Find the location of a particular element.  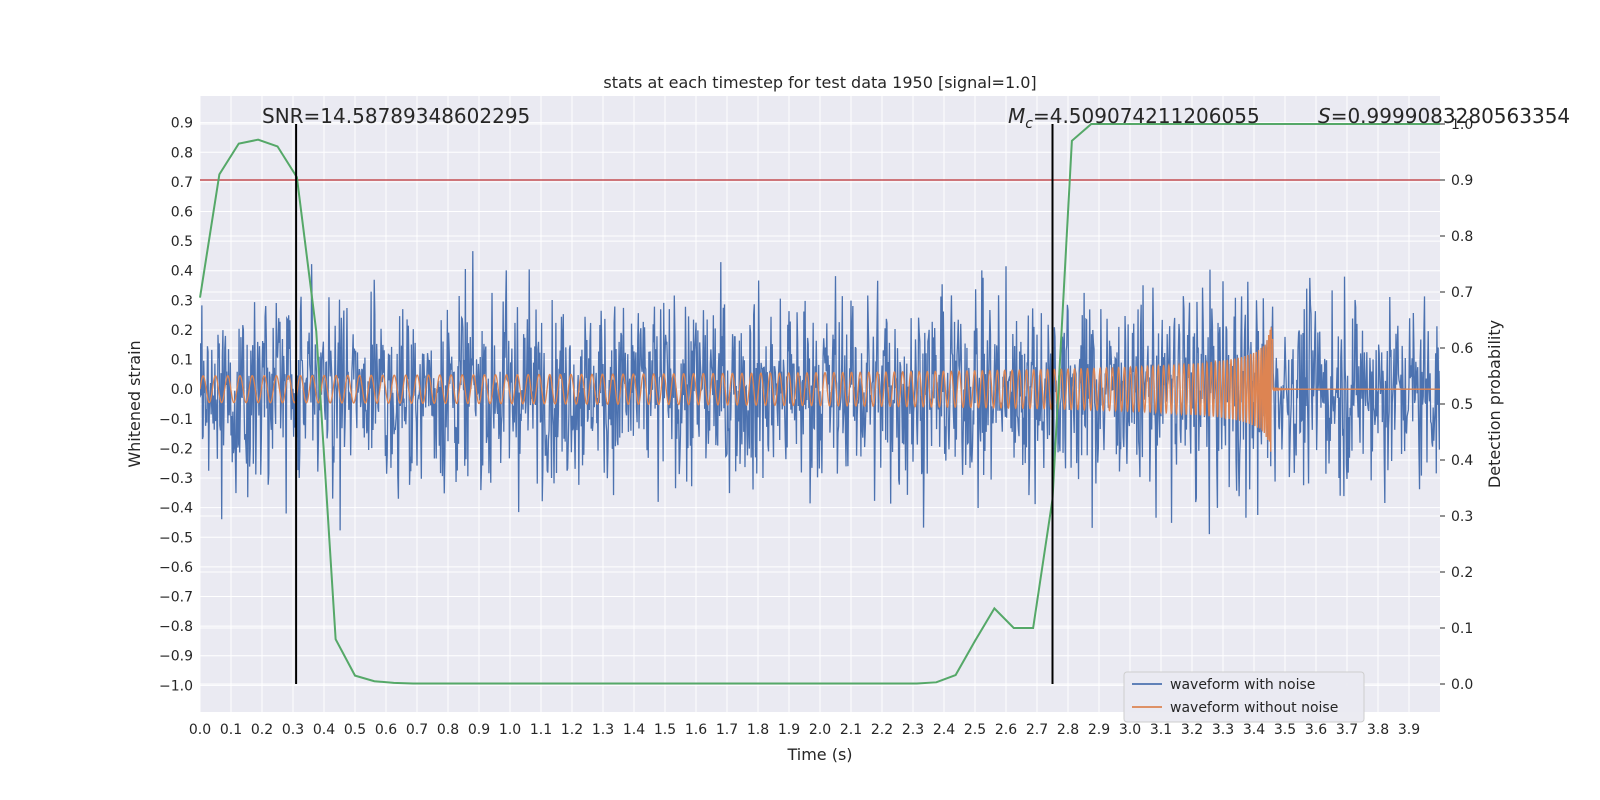

x-tick-label: 0.8 is located at coordinates (448, 730).